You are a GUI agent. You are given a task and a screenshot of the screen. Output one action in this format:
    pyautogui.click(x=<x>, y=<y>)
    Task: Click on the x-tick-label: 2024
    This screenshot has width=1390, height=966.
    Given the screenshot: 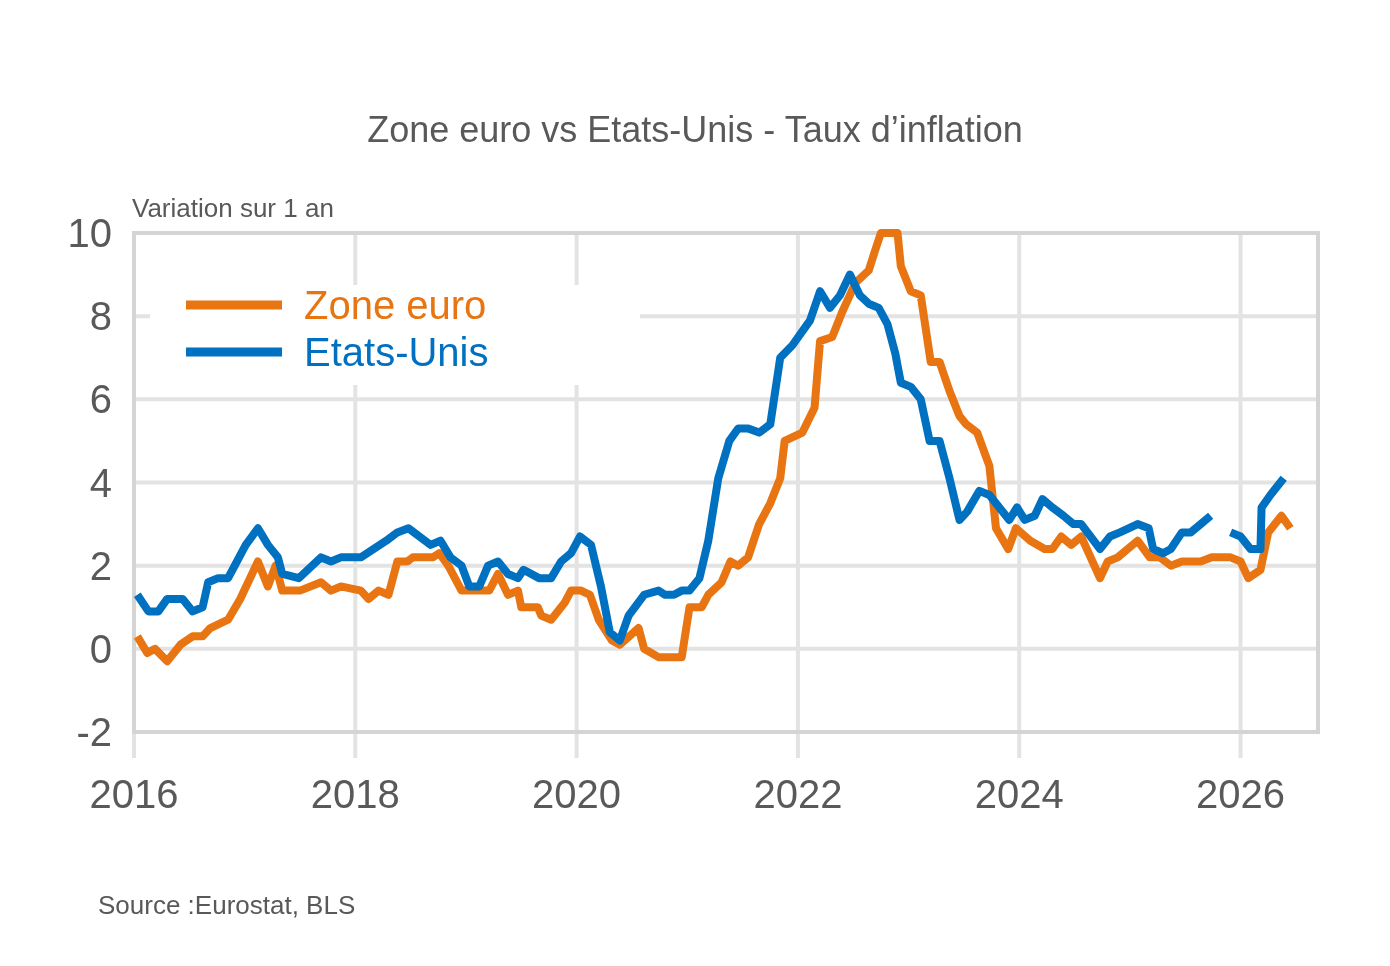 What is the action you would take?
    pyautogui.click(x=1019, y=794)
    